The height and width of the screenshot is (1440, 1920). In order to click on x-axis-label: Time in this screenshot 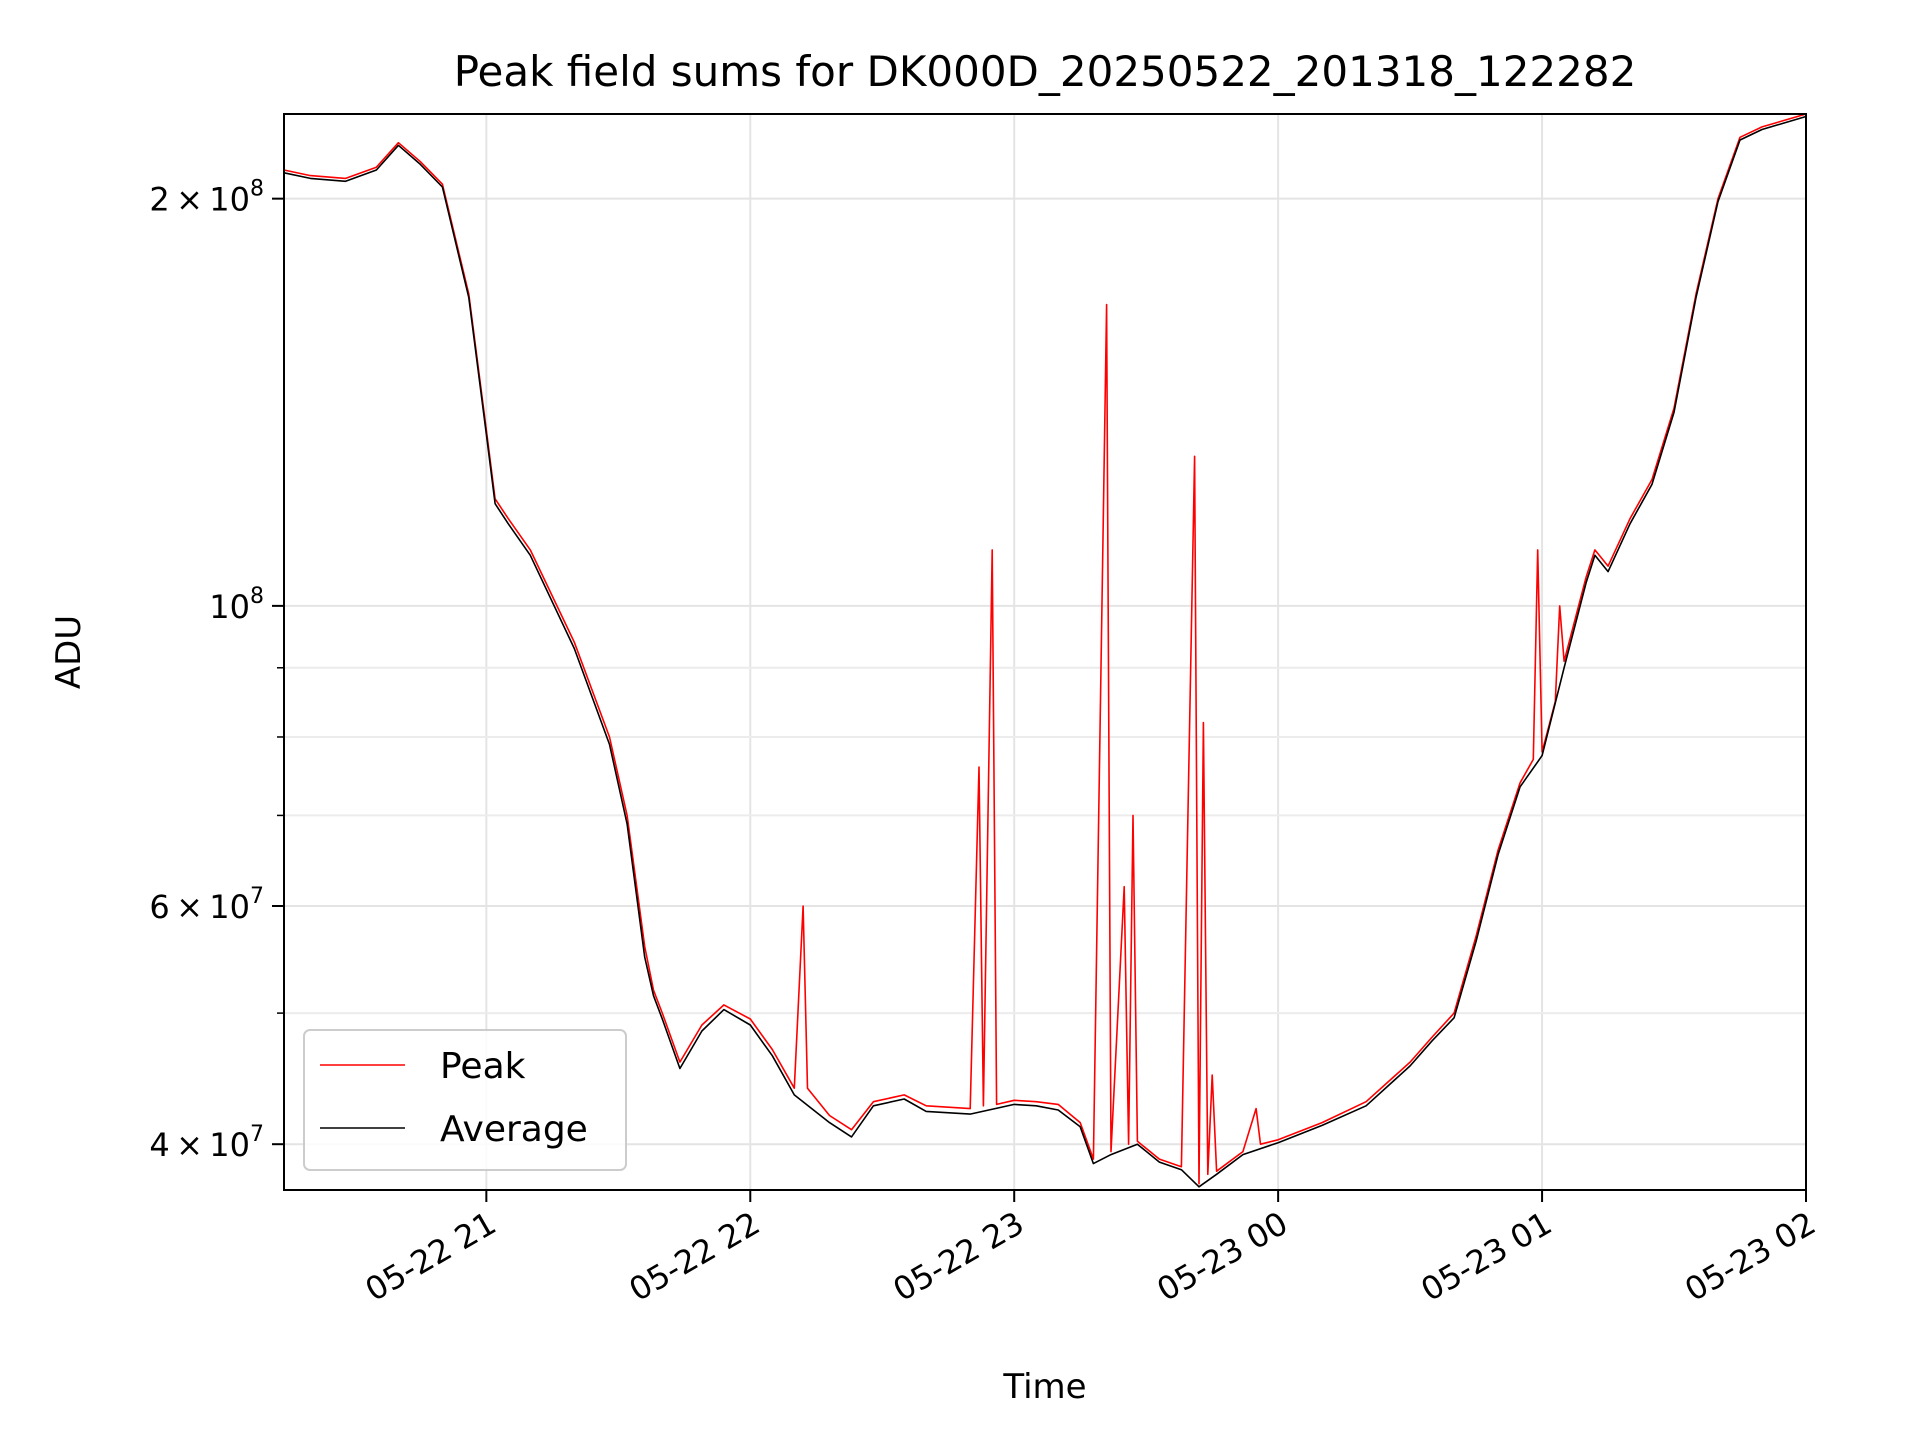, I will do `click(1044, 1387)`.